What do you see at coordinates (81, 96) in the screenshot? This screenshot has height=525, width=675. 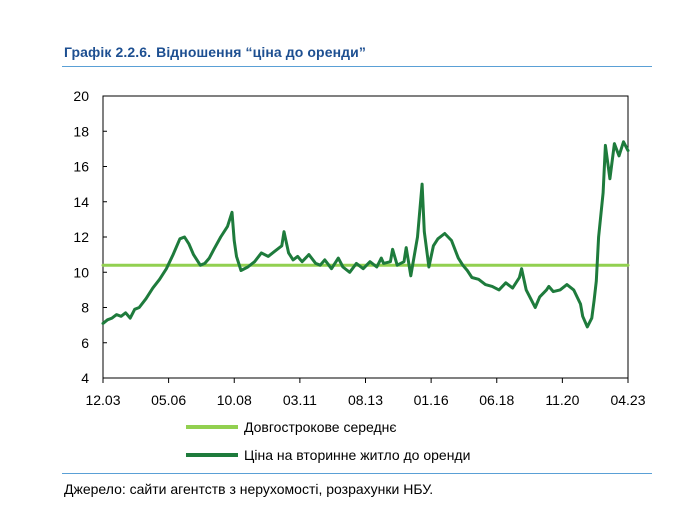 I see `y-tick-label: 20` at bounding box center [81, 96].